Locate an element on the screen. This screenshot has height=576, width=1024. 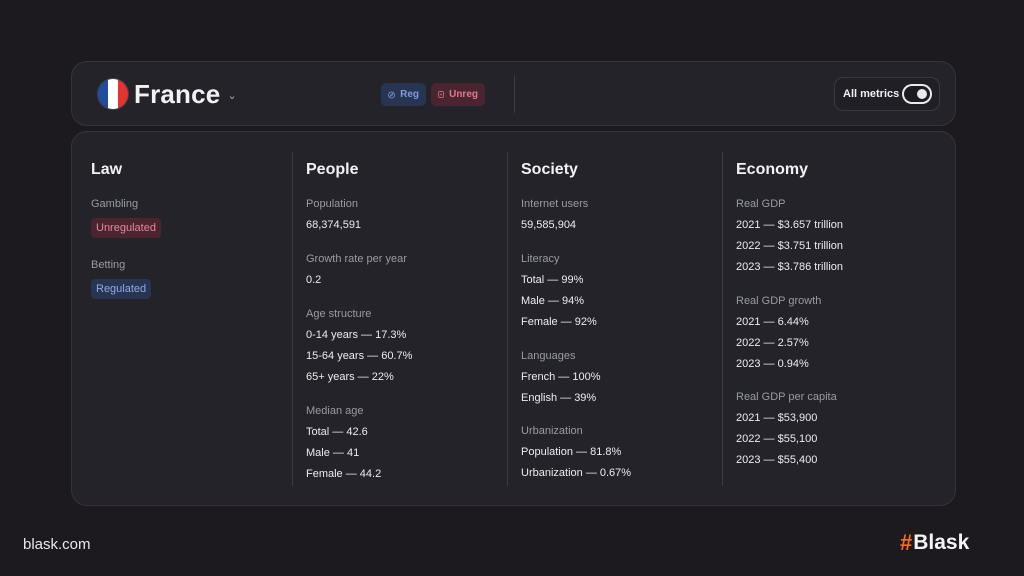
median-age-value: Total — 42.6 is located at coordinates (337, 432).